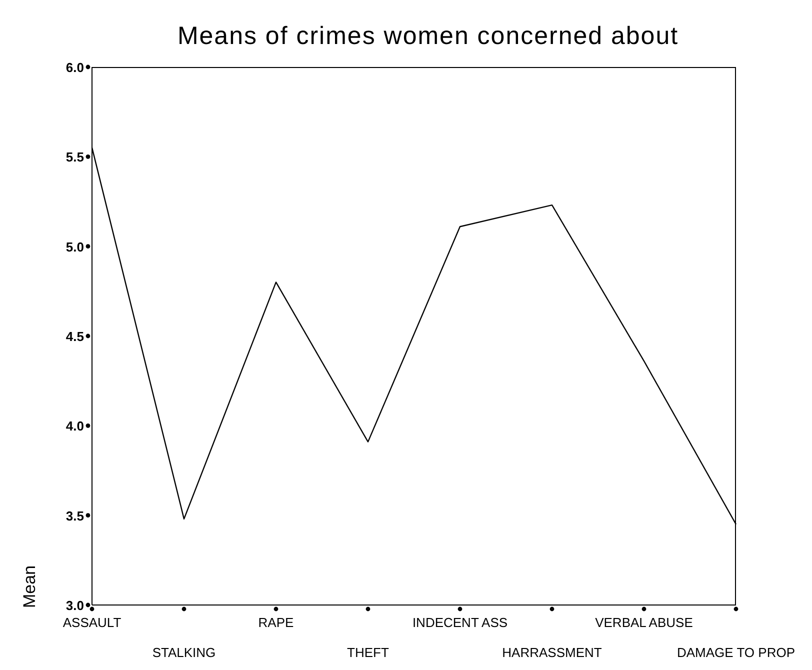 The height and width of the screenshot is (670, 812). What do you see at coordinates (75, 67) in the screenshot?
I see `y-tick-label: 6.0` at bounding box center [75, 67].